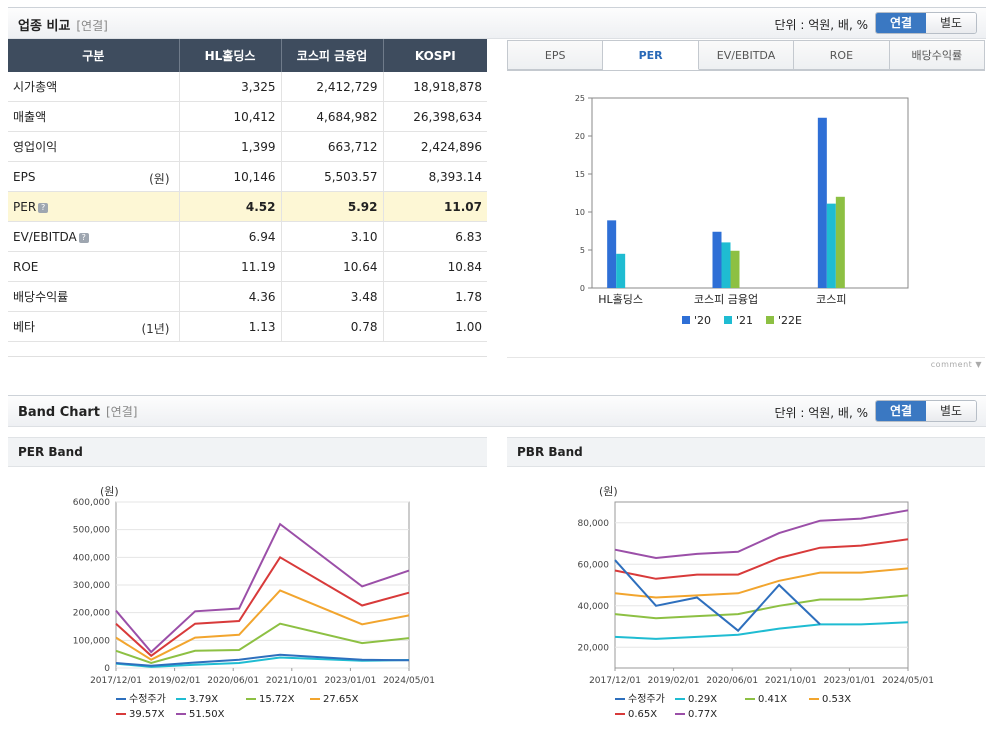 The height and width of the screenshot is (744, 991). Describe the element at coordinates (435, 87) in the screenshot. I see `table-cell: 18,918,878` at that location.